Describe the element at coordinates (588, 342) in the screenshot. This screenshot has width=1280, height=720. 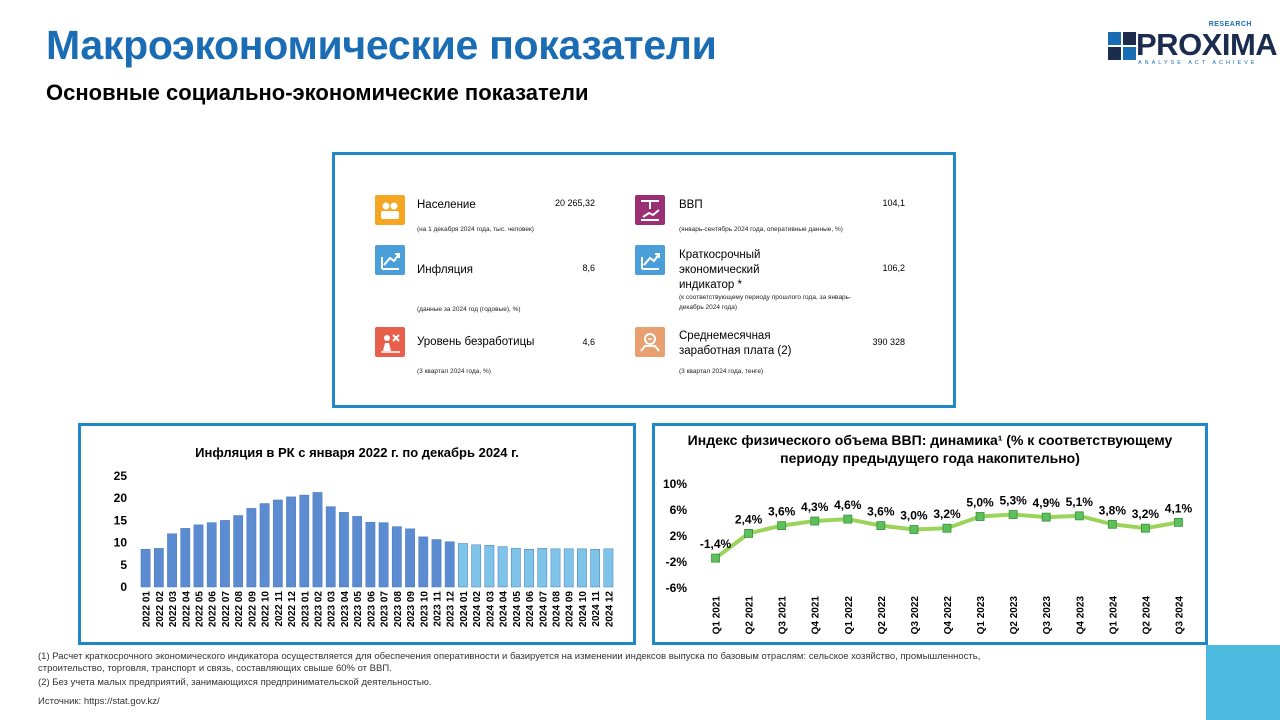
I see `indicator-value-unemployment: 4,6` at that location.